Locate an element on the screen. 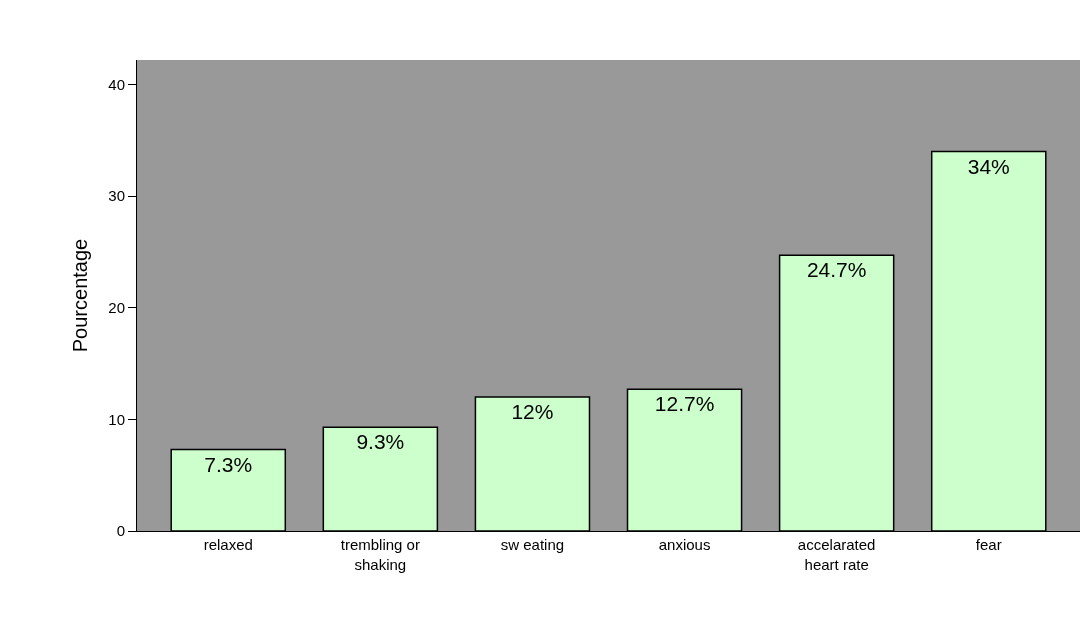  data-label: 34% is located at coordinates (988, 166).